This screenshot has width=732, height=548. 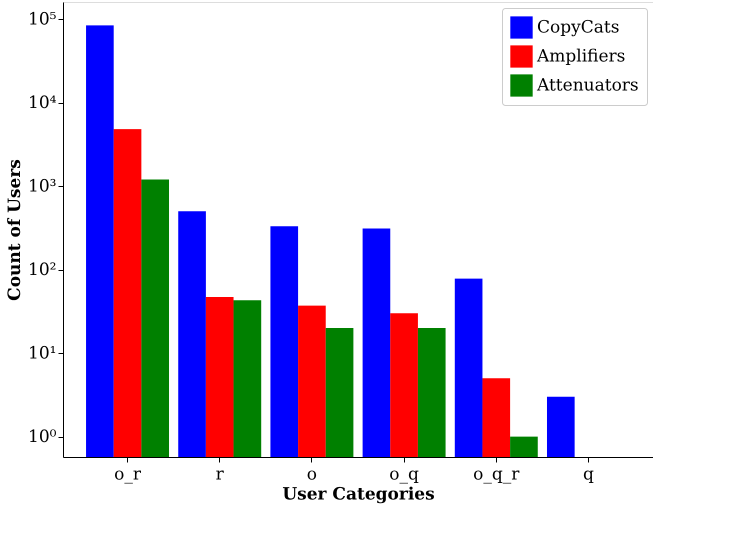 I want to click on x-tick-label: o_q_r, so click(x=496, y=474).